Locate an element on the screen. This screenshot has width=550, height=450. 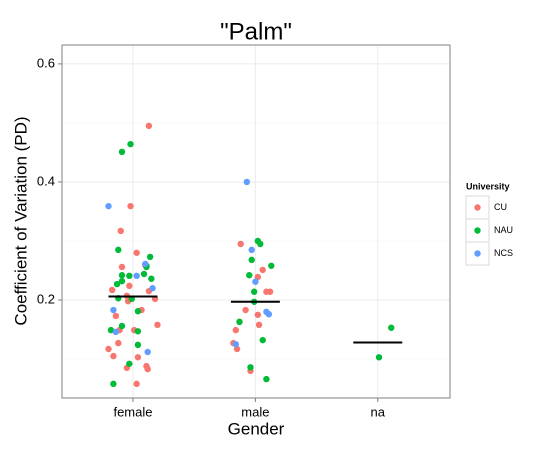
y-tick-label: 0.6 is located at coordinates (46, 62).